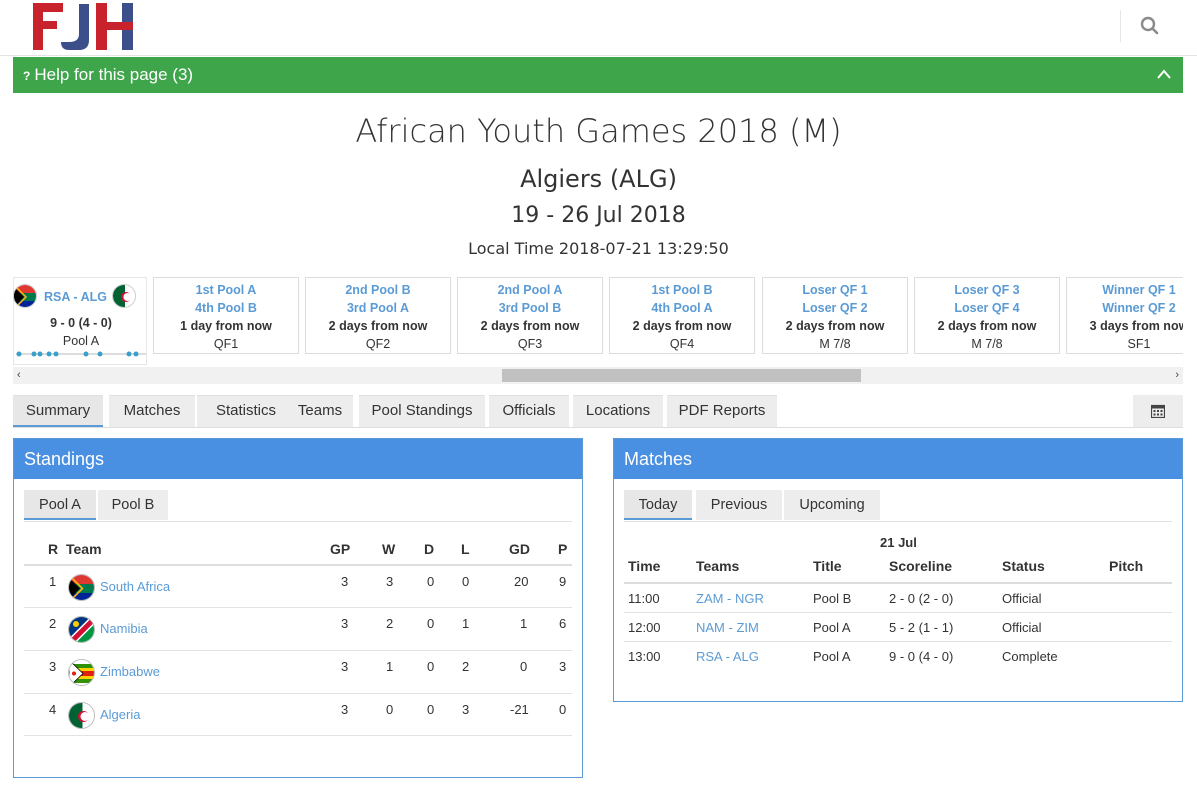 The image size is (1197, 803). Describe the element at coordinates (987, 308) in the screenshot. I see `fixture-team-b: Loser QF 4` at that location.